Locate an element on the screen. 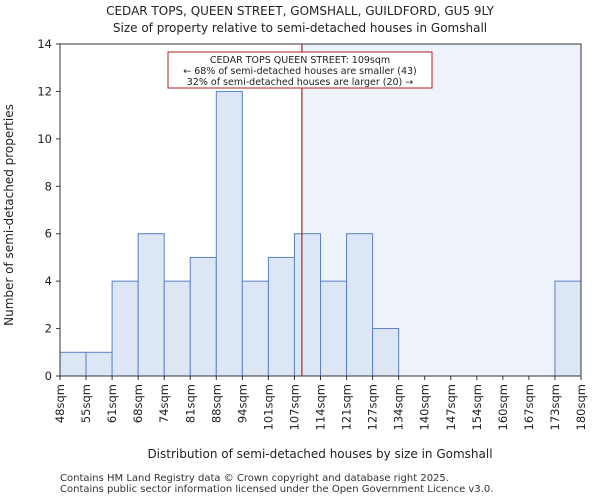  x-tick-label: 154sqm is located at coordinates (477, 407).